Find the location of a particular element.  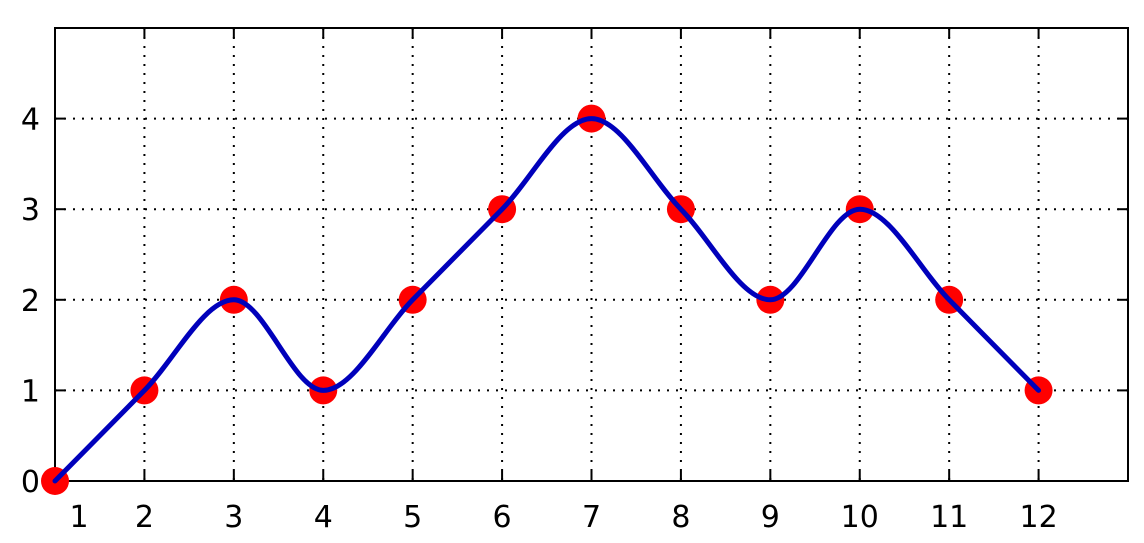

x-tick-label: 11 is located at coordinates (949, 517).